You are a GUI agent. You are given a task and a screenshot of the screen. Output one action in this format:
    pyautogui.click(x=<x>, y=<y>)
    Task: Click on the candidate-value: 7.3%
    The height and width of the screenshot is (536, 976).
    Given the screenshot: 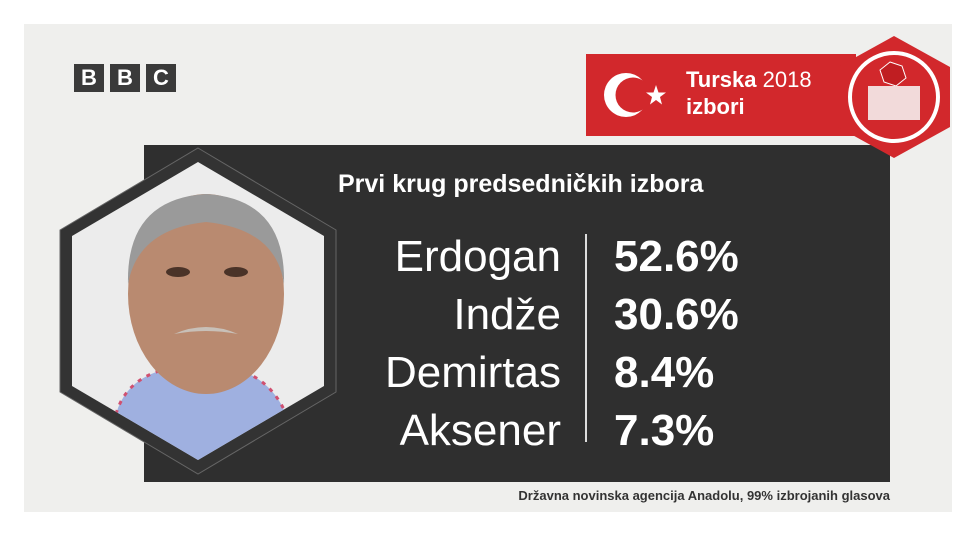 What is the action you would take?
    pyautogui.click(x=664, y=430)
    